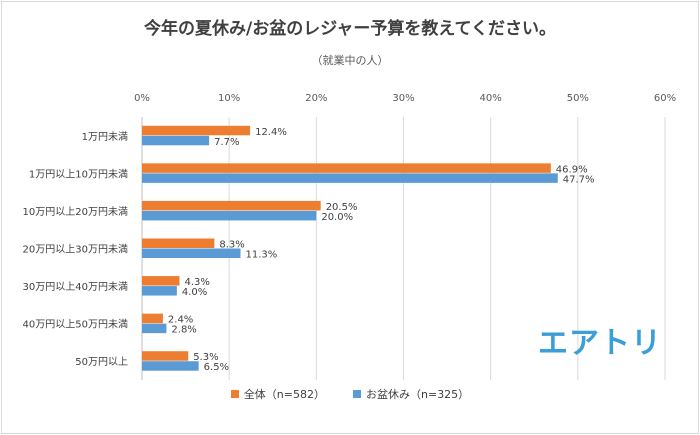  What do you see at coordinates (194, 292) in the screenshot?
I see `data-label: 4.0%` at bounding box center [194, 292].